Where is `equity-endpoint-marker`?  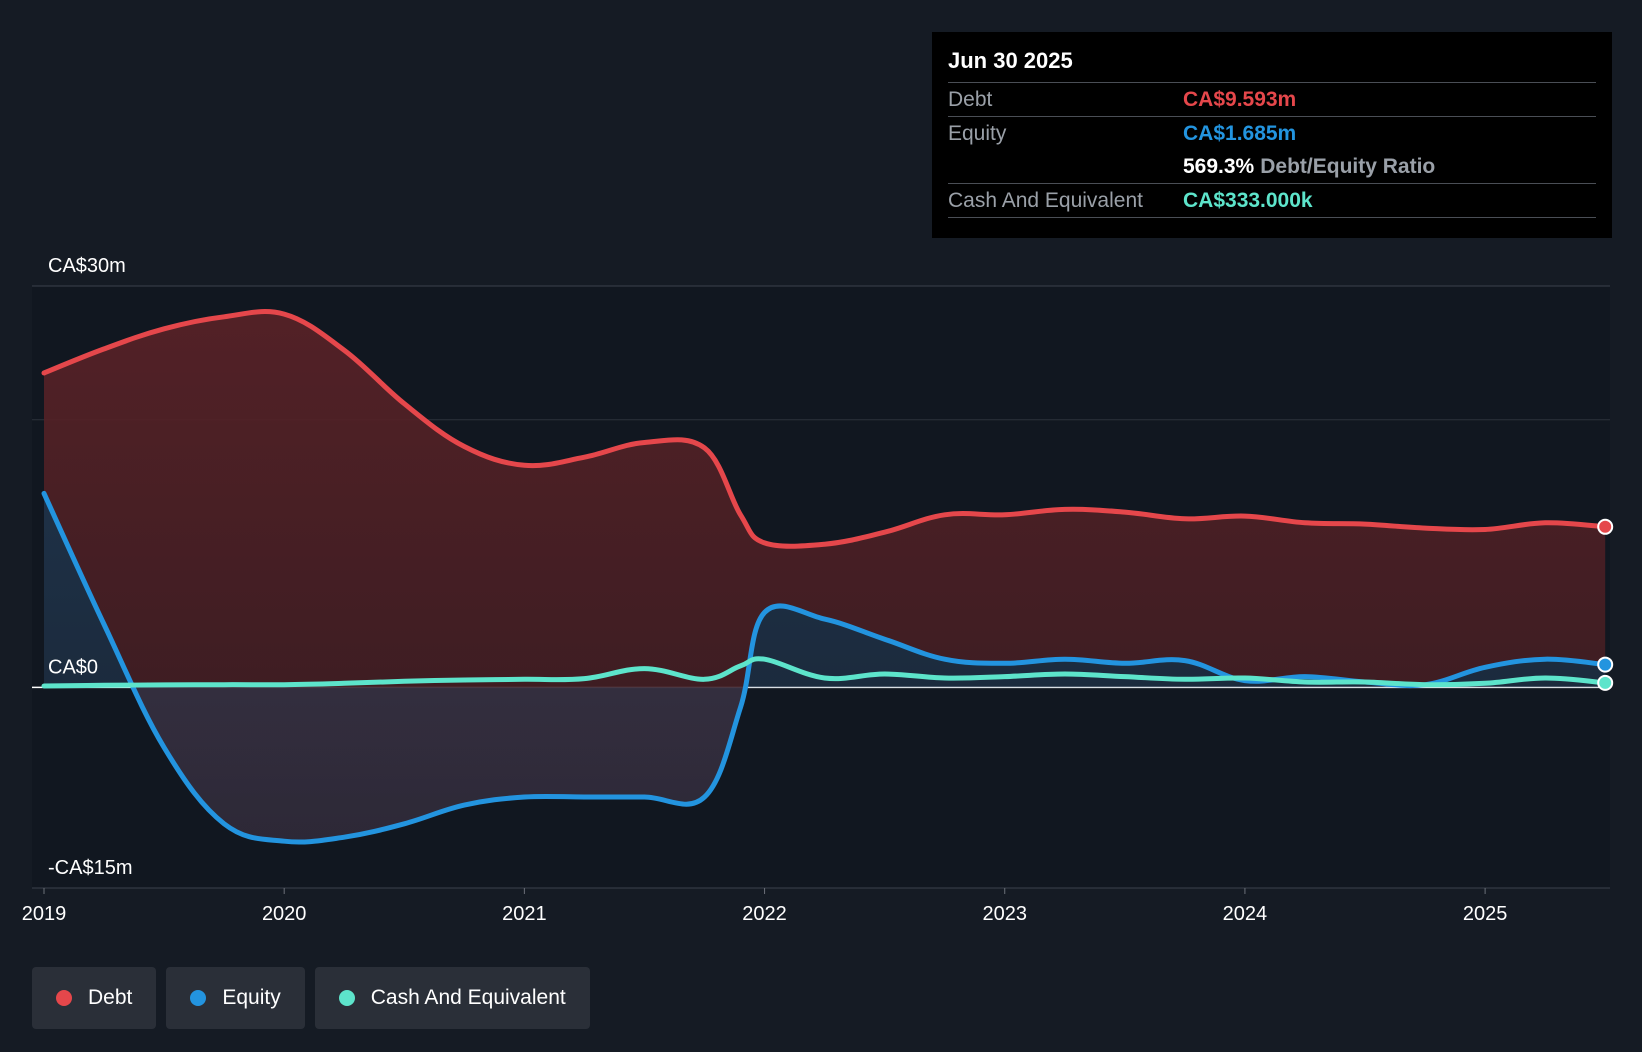
equity-endpoint-marker is located at coordinates (1605, 664).